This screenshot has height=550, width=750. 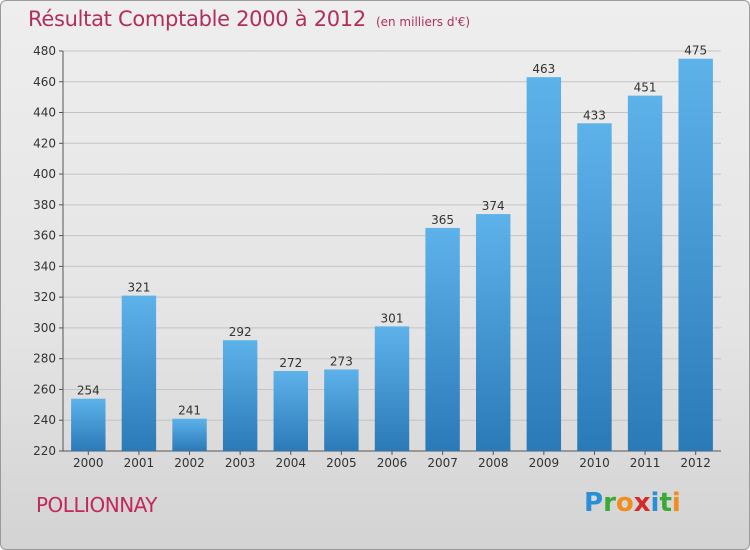 I want to click on x-tick-label-2012: 2012, so click(x=695, y=463).